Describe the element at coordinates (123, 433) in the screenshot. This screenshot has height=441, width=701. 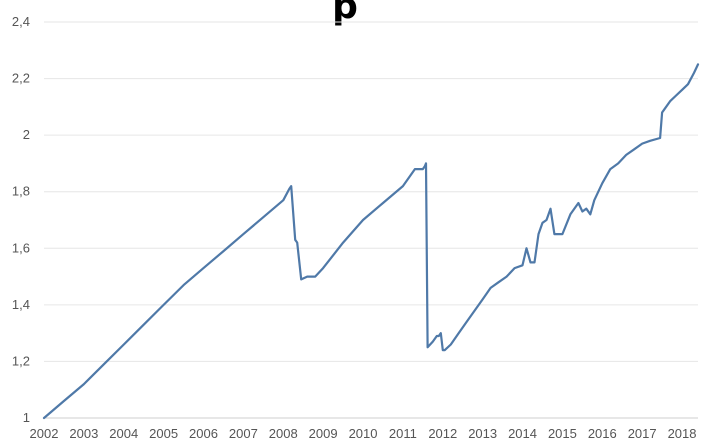
I see `x-tick-label: 2004` at that location.